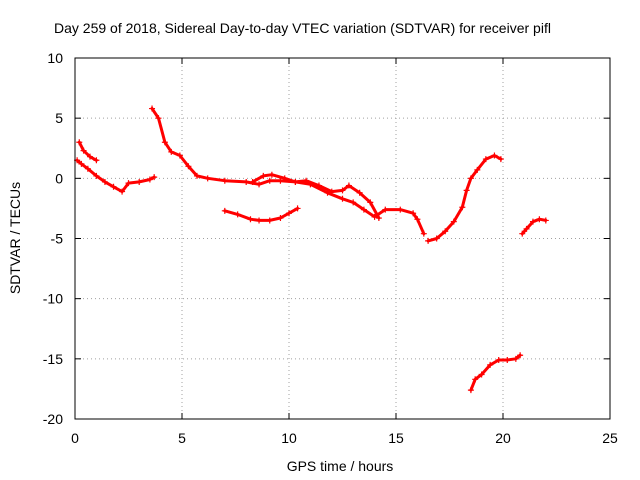 The height and width of the screenshot is (480, 640). What do you see at coordinates (289, 438) in the screenshot?
I see `x-tick-label: 10` at bounding box center [289, 438].